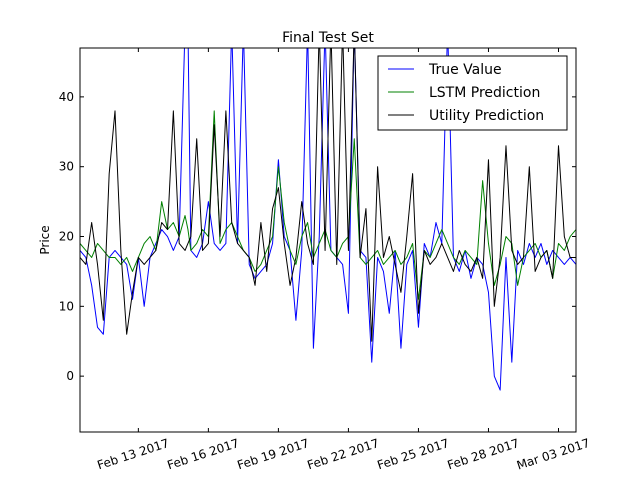 Image resolution: width=640 pixels, height=480 pixels. Describe the element at coordinates (66, 97) in the screenshot. I see `y-tick-label: 40` at that location.